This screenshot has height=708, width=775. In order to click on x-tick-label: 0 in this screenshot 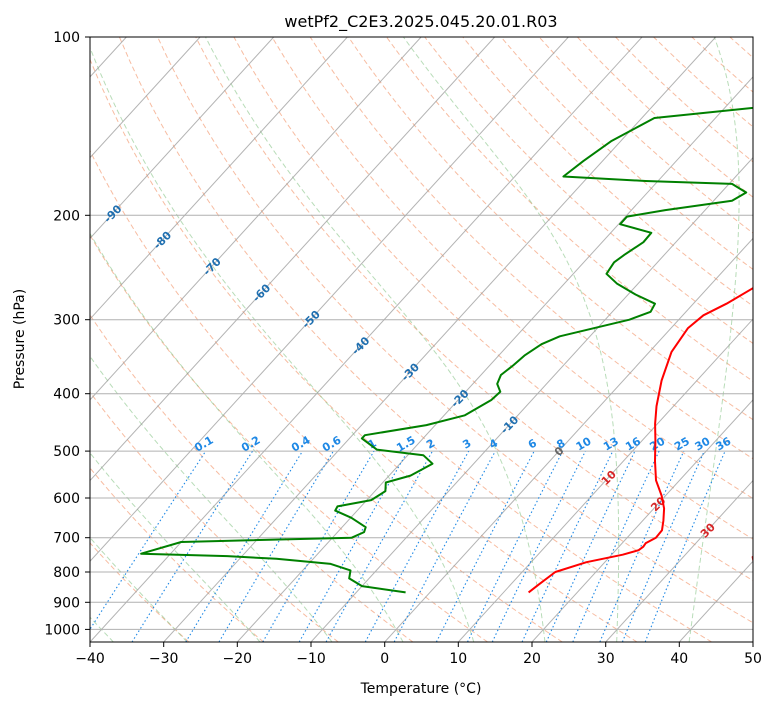, I will do `click(384, 659)`.